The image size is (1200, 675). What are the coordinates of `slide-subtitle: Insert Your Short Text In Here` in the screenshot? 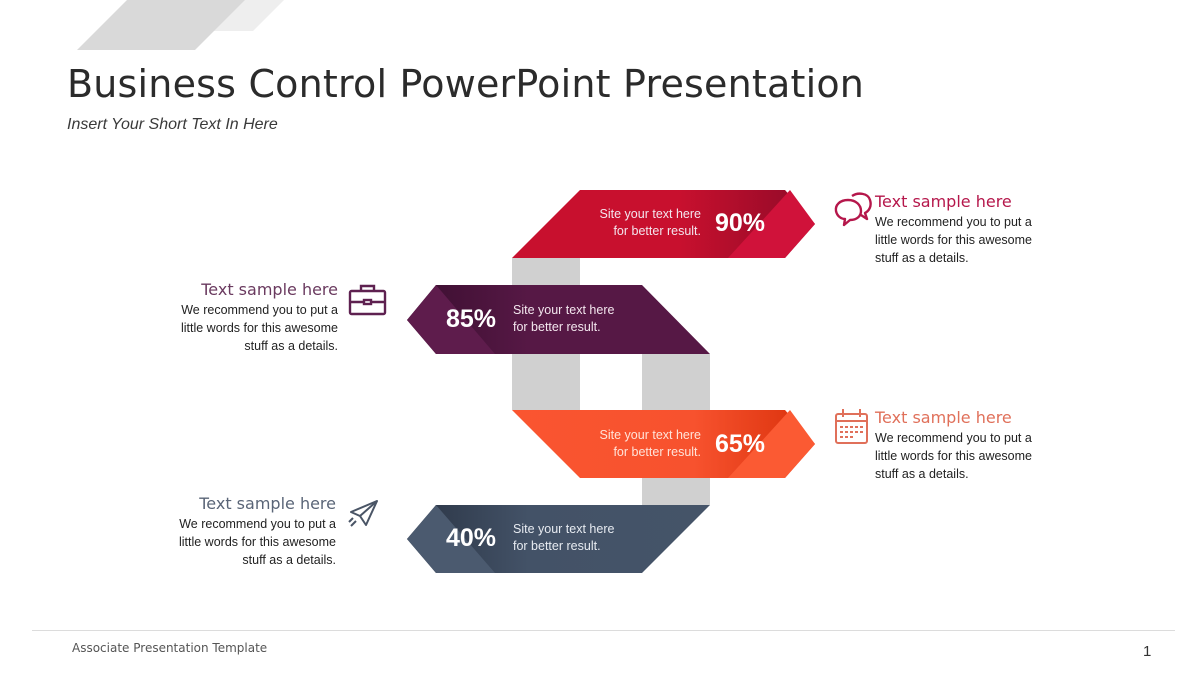 It's located at (172, 124).